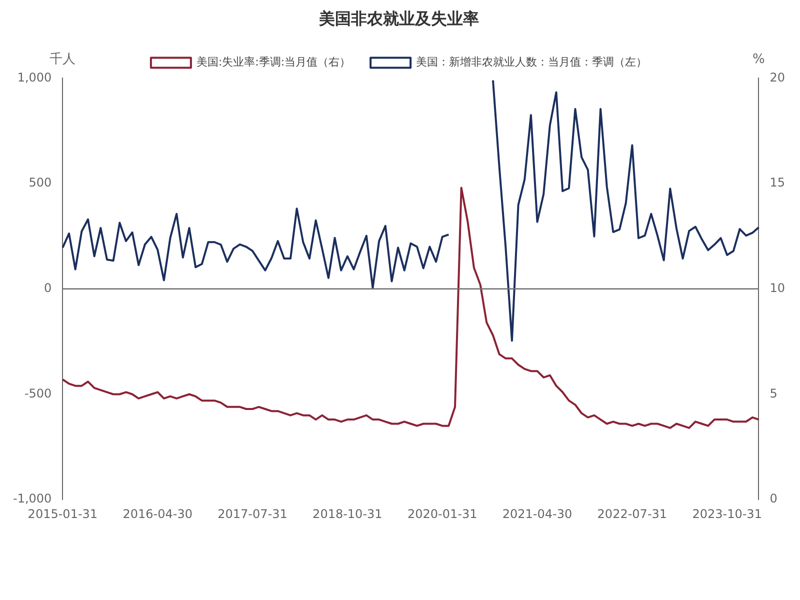 The width and height of the screenshot is (800, 600). What do you see at coordinates (38, 393) in the screenshot?
I see `y-tick-label: -500` at bounding box center [38, 393].